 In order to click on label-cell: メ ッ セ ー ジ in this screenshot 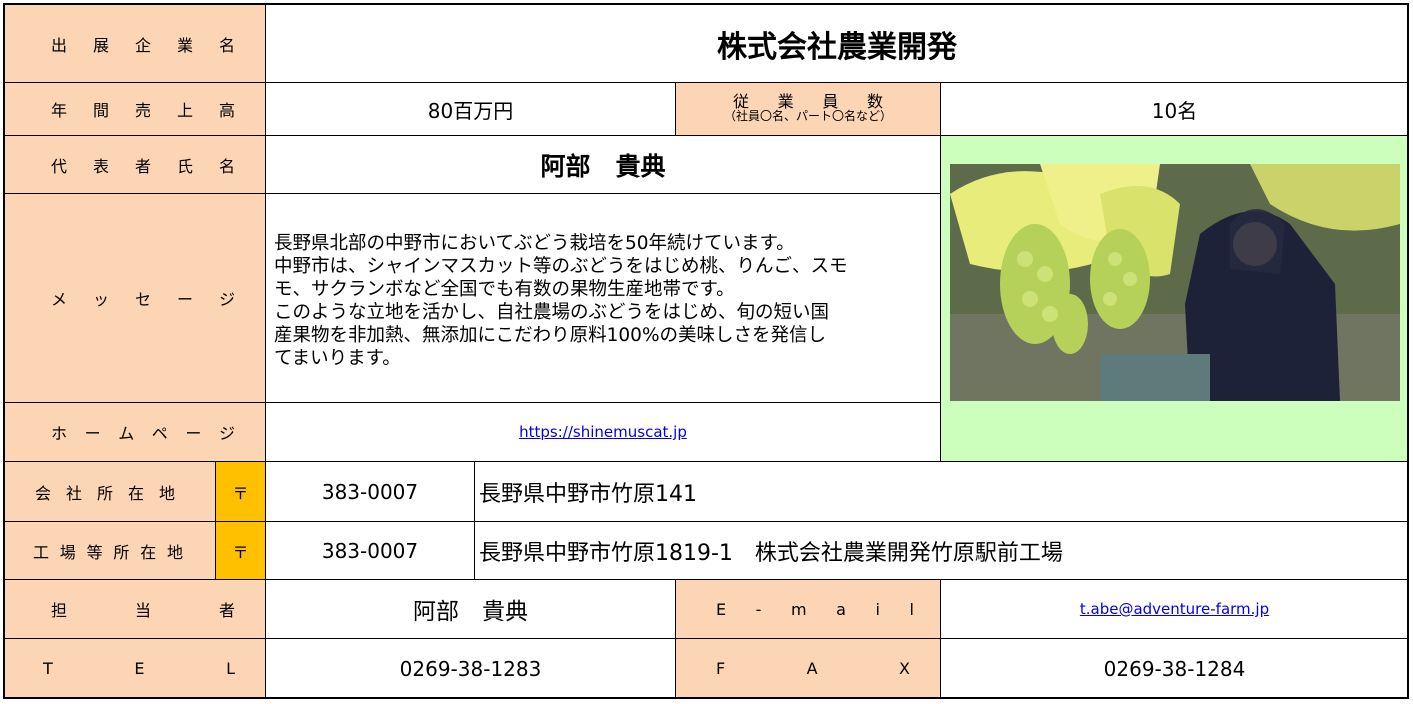, I will do `click(135, 298)`.